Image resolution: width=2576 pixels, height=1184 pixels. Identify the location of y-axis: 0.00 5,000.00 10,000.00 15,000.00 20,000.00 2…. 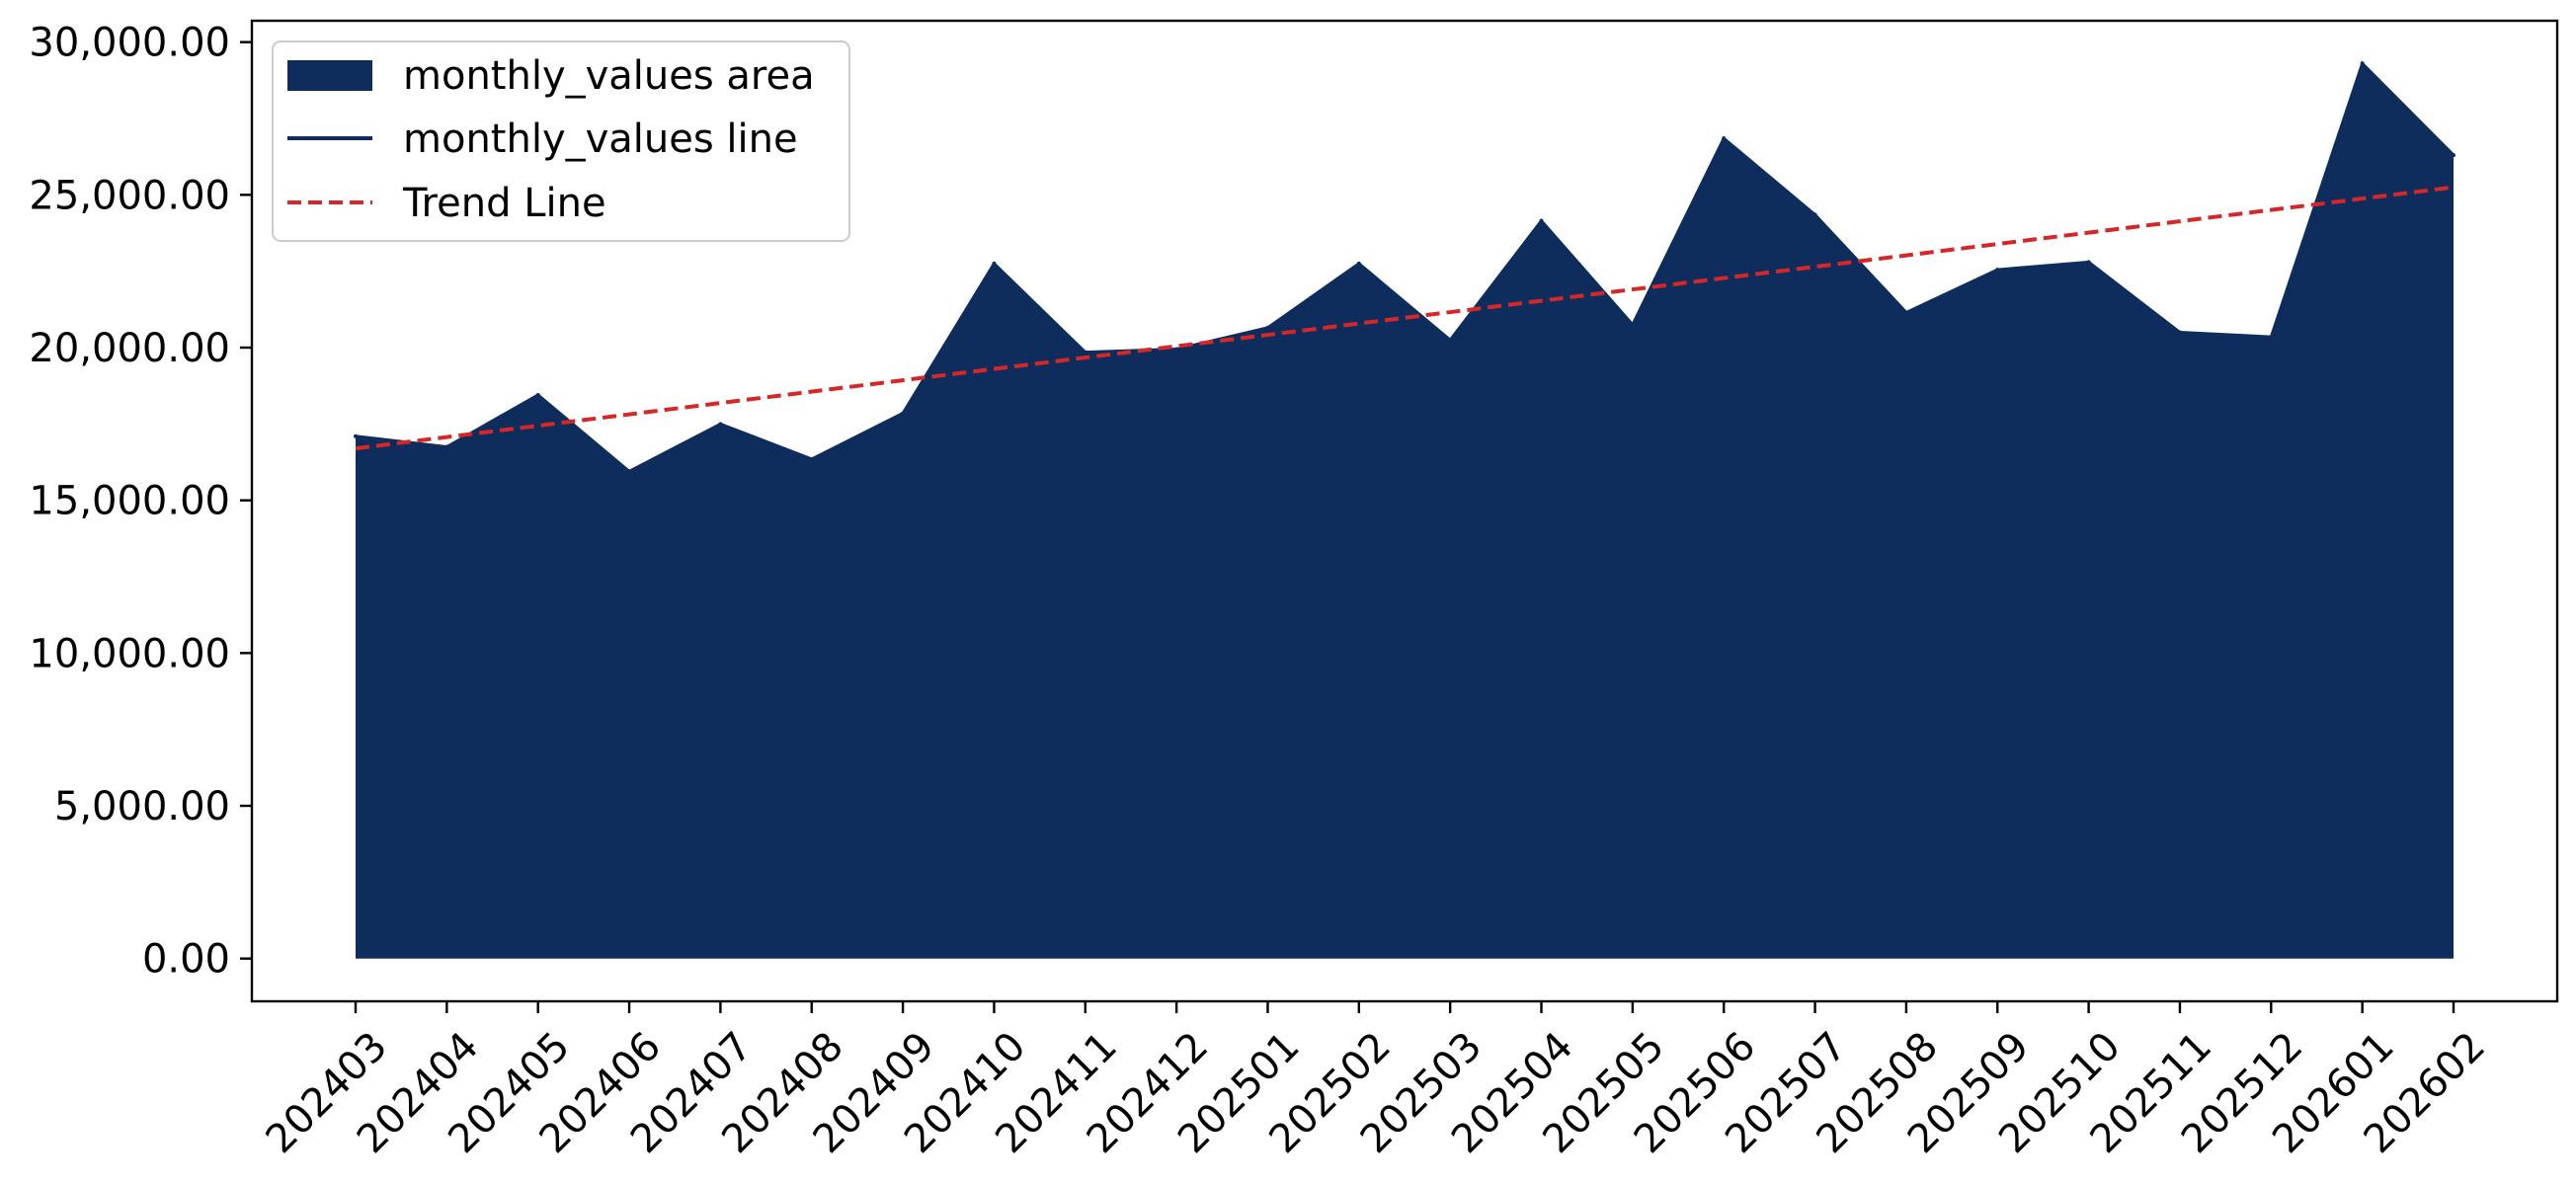
(140, 502).